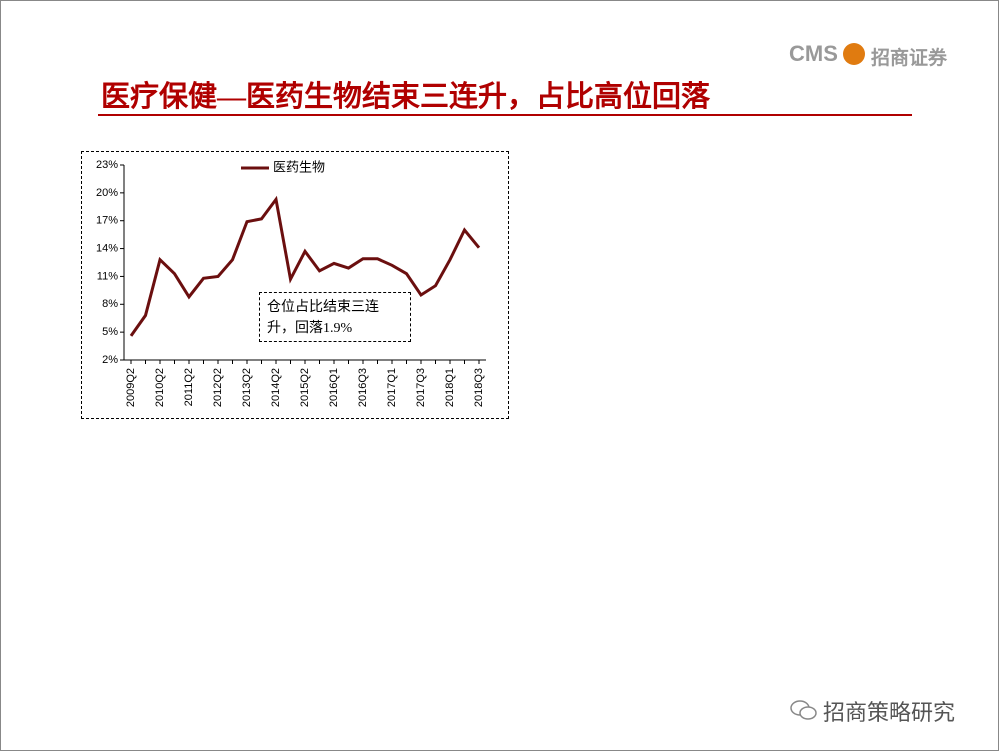 The height and width of the screenshot is (752, 999). I want to click on slide-title: 医疗保健—医药生物结束三连升，占比高位回落, so click(406, 97).